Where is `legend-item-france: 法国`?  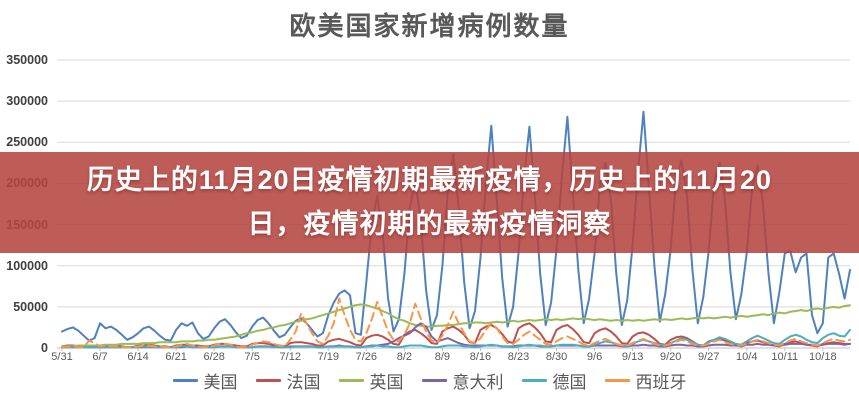
legend-item-france: 法国 is located at coordinates (288, 380).